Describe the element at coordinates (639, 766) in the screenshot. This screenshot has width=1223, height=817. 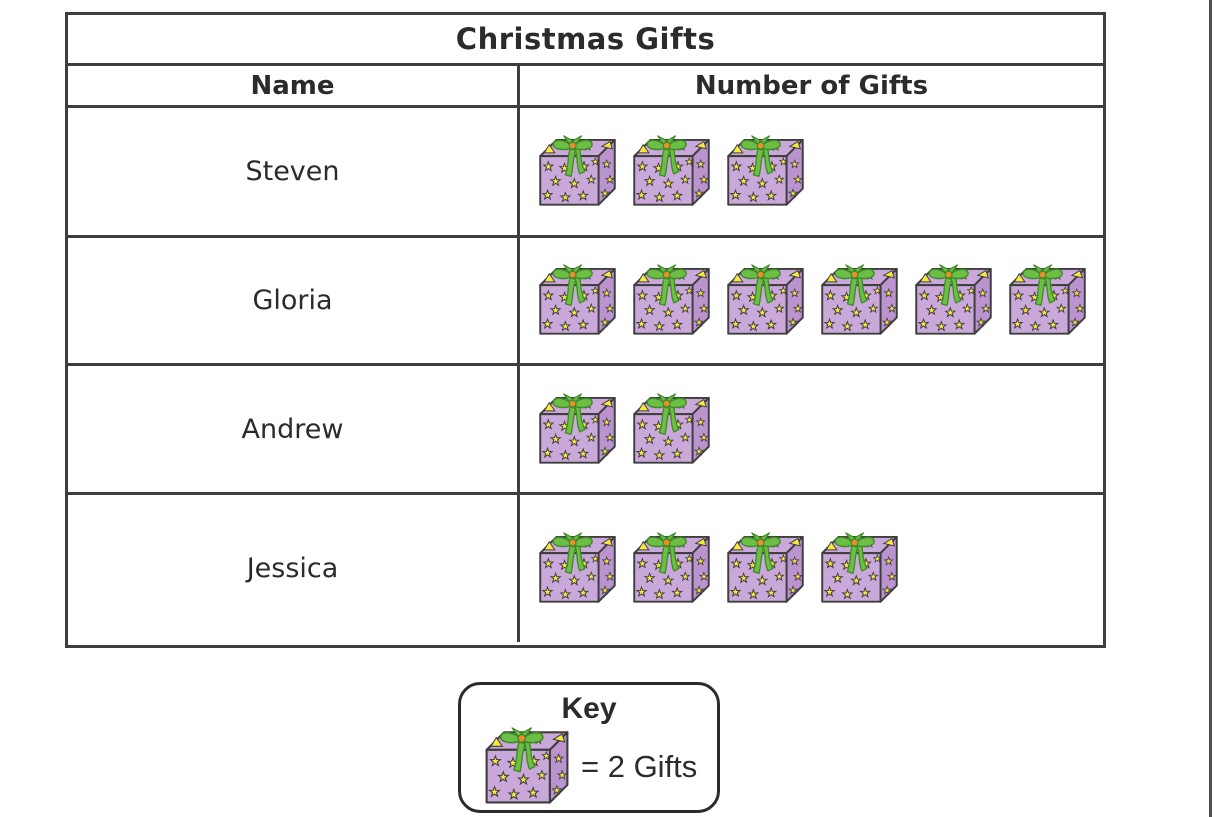
I see `key-unit-text: = 2 Gifts` at that location.